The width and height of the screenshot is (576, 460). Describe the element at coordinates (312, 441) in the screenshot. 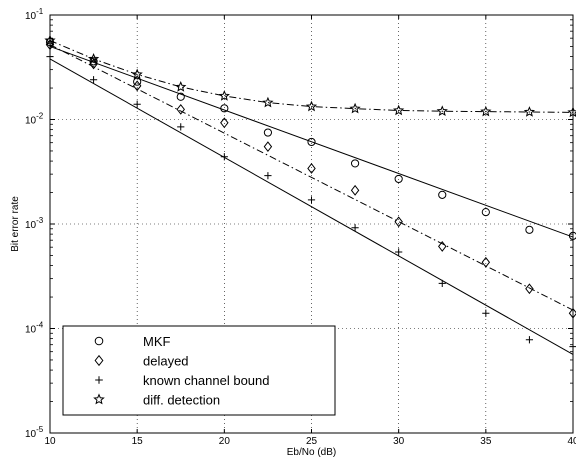

I see `x-tick-label: 25` at that location.